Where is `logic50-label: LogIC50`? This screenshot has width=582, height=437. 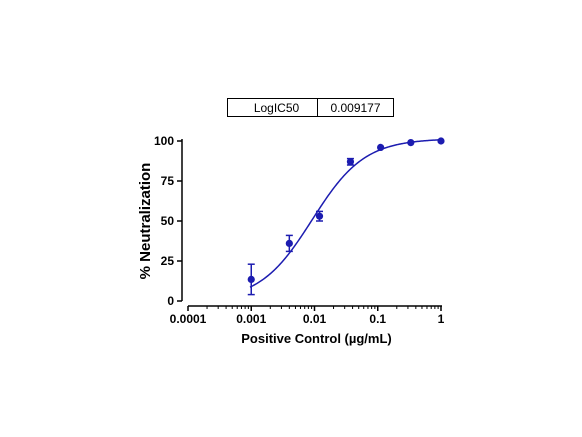
logic50-label: LogIC50 is located at coordinates (273, 107).